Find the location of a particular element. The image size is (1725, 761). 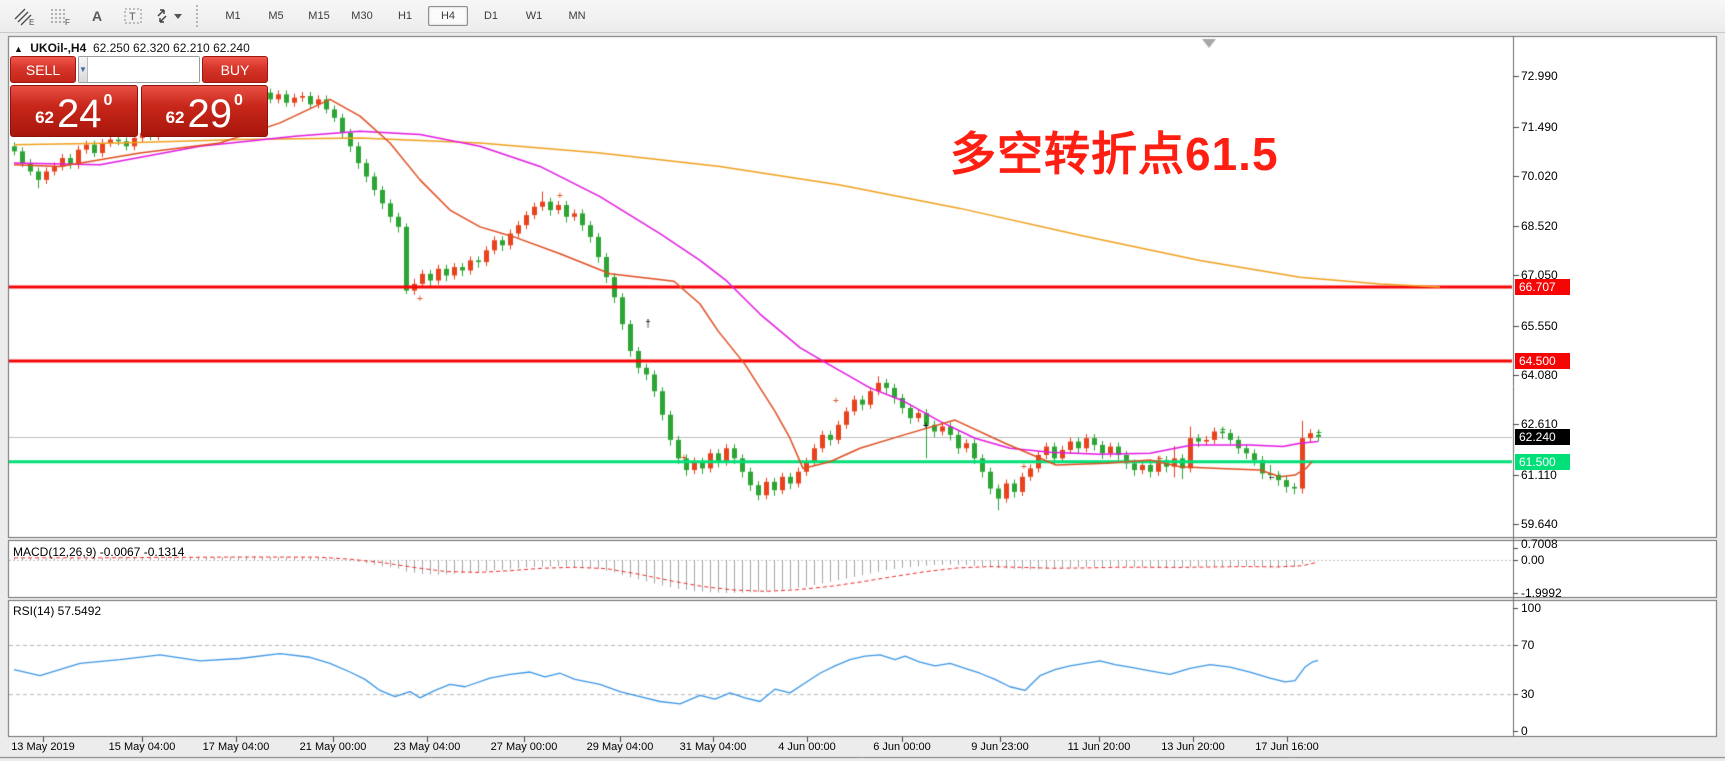

equidistant-channel-icon: E is located at coordinates (25, 16).